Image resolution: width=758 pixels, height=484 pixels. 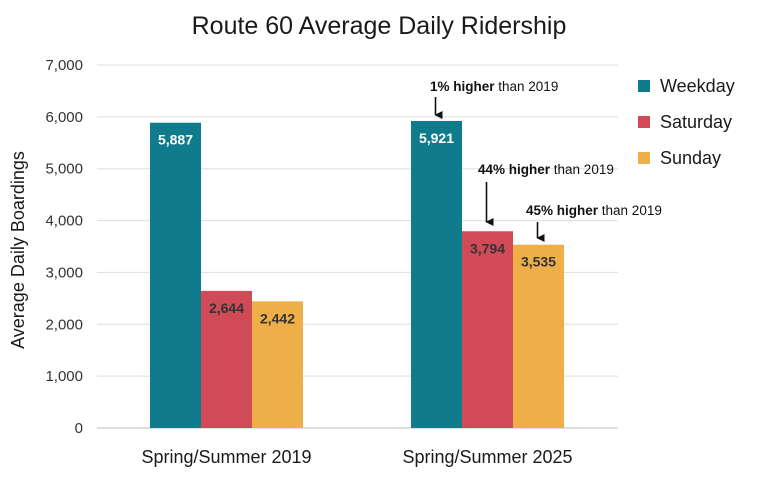 I want to click on y-tick-label: 5,000, so click(x=64, y=169).